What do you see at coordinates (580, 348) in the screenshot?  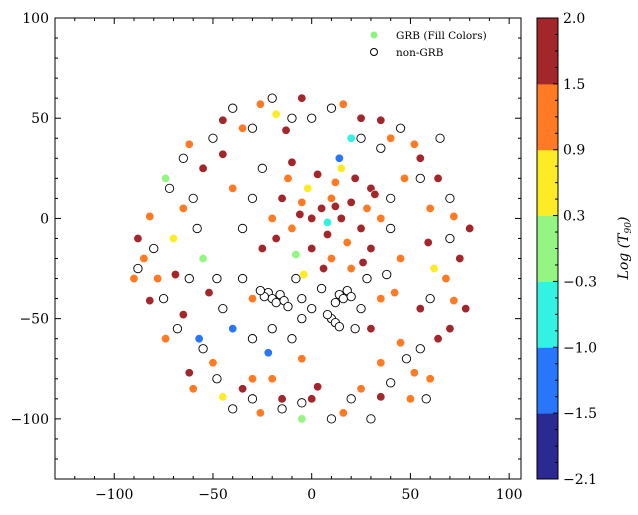 I see `colorbar-tick-label: −1.0` at bounding box center [580, 348].